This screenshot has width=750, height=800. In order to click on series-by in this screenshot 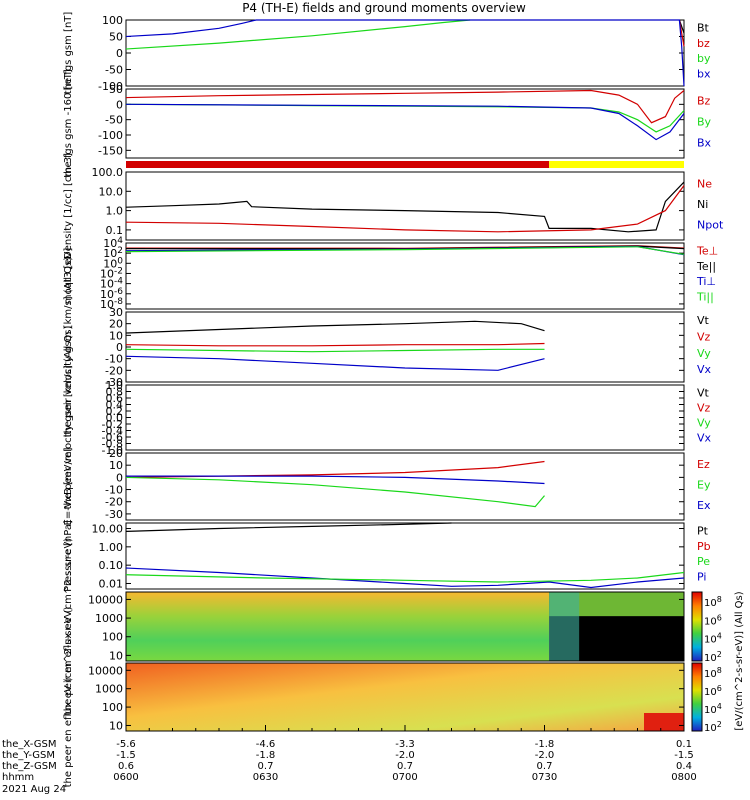, I will do `click(298, 34)`.